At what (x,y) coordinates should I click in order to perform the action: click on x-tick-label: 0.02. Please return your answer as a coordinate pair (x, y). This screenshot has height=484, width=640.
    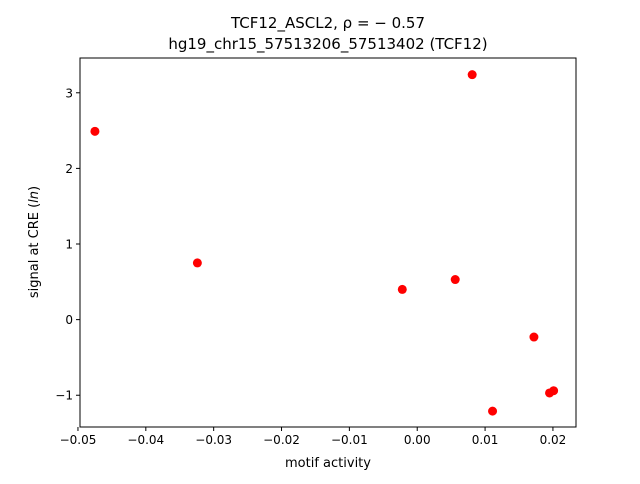
    Looking at the image, I should click on (553, 440).